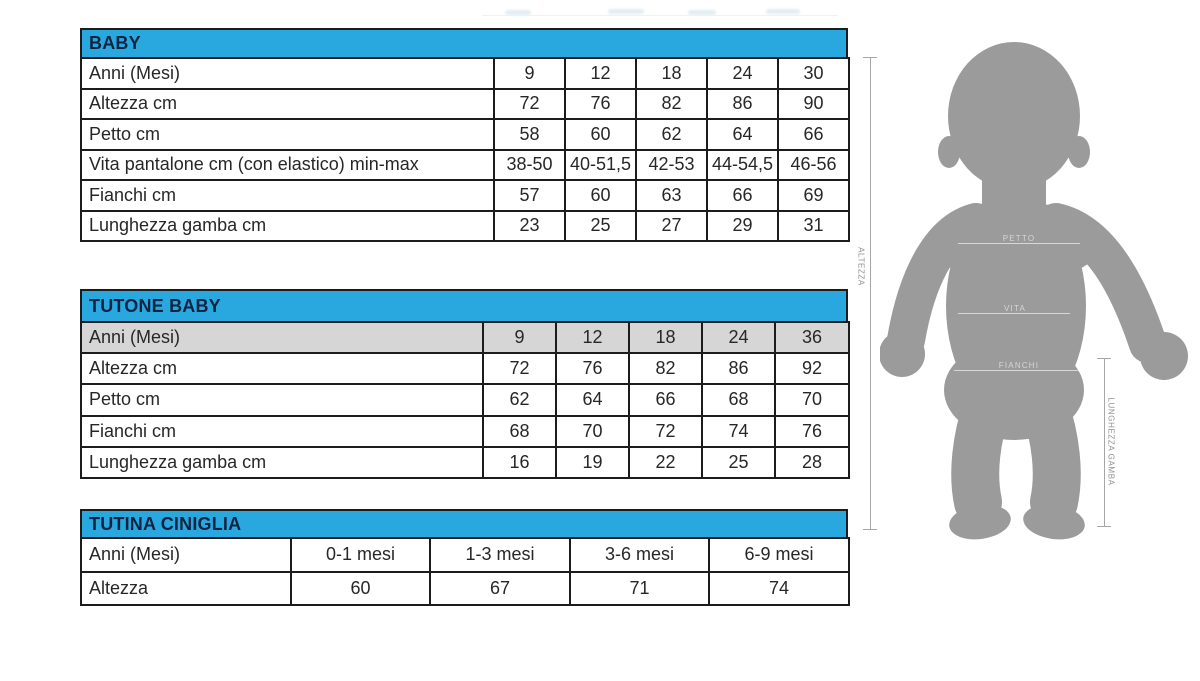 The image size is (1200, 681). What do you see at coordinates (813, 225) in the screenshot?
I see `cell-value: 31` at bounding box center [813, 225].